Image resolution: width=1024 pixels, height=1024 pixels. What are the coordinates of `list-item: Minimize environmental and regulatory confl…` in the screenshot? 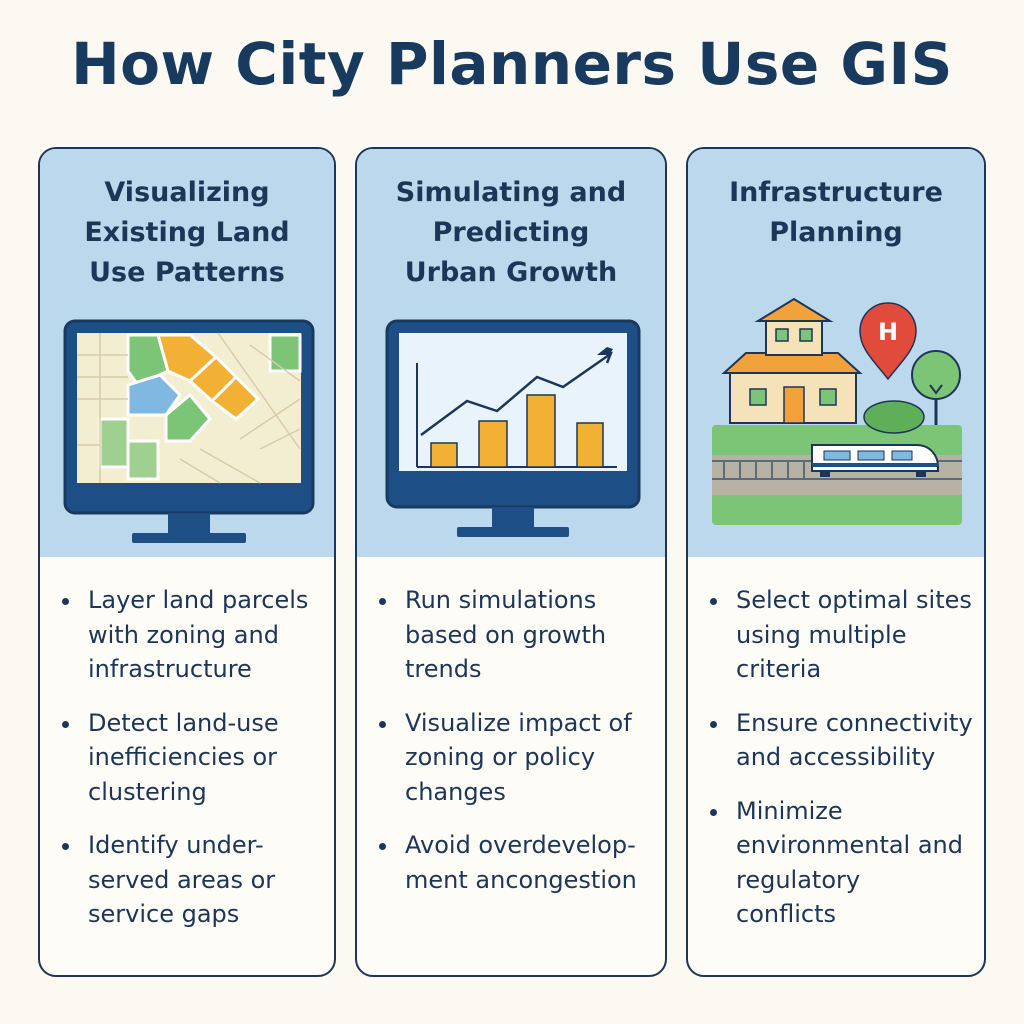 It's located at (839, 863).